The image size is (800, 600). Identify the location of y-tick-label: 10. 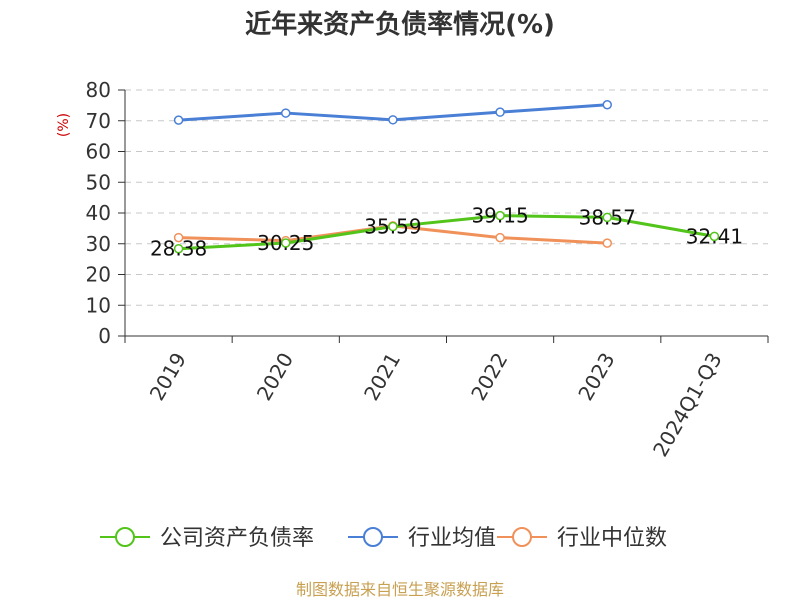
(98, 305).